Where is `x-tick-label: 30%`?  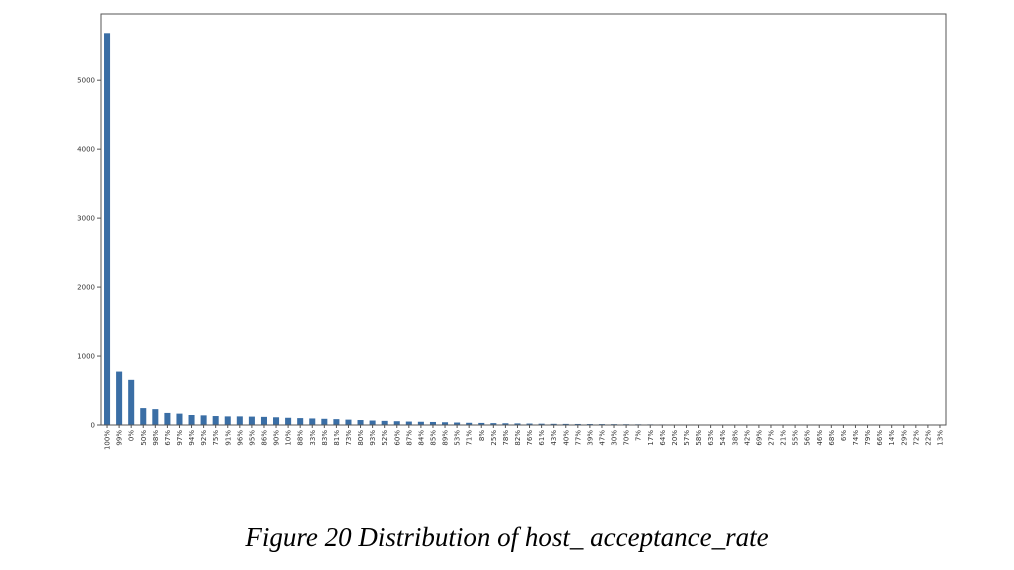
x-tick-label: 30% is located at coordinates (615, 438).